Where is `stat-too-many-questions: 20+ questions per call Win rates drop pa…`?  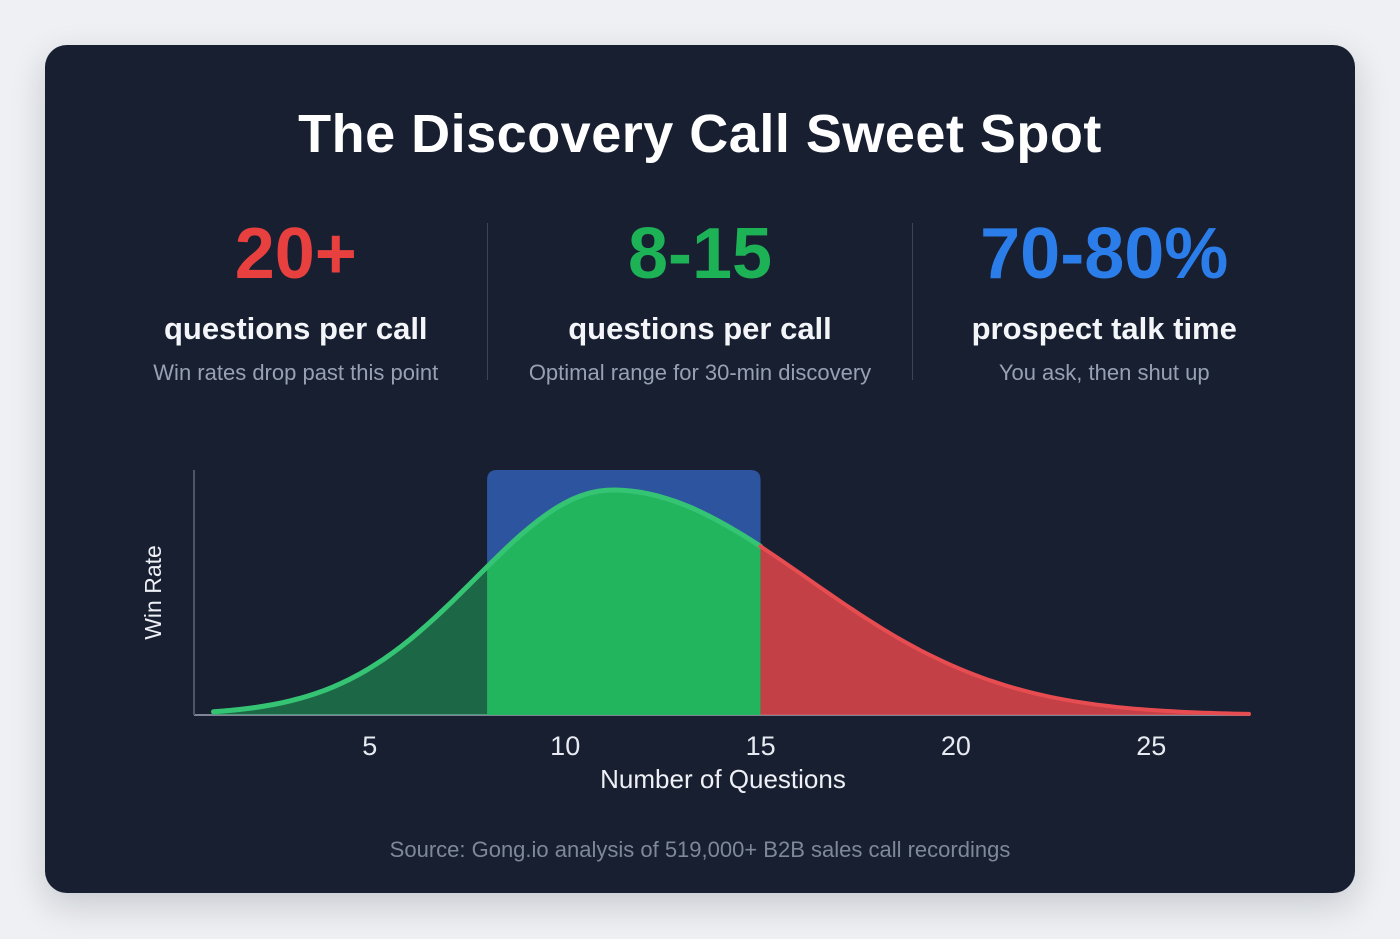 stat-too-many-questions: 20+ questions per call Win rates drop pa… is located at coordinates (296, 300).